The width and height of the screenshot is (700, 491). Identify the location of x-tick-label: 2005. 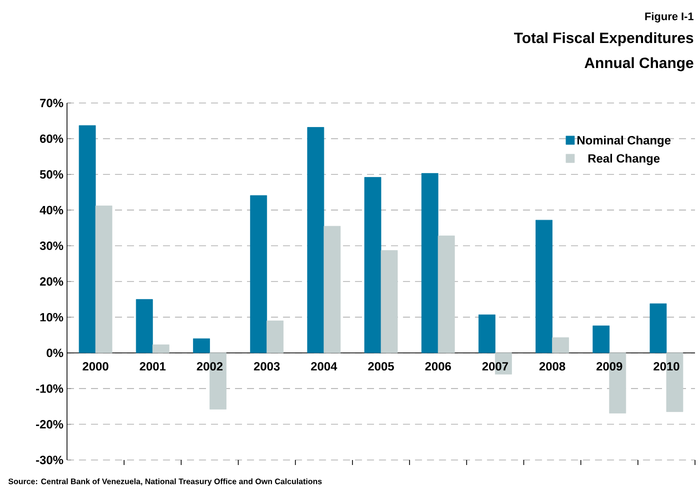
(381, 366).